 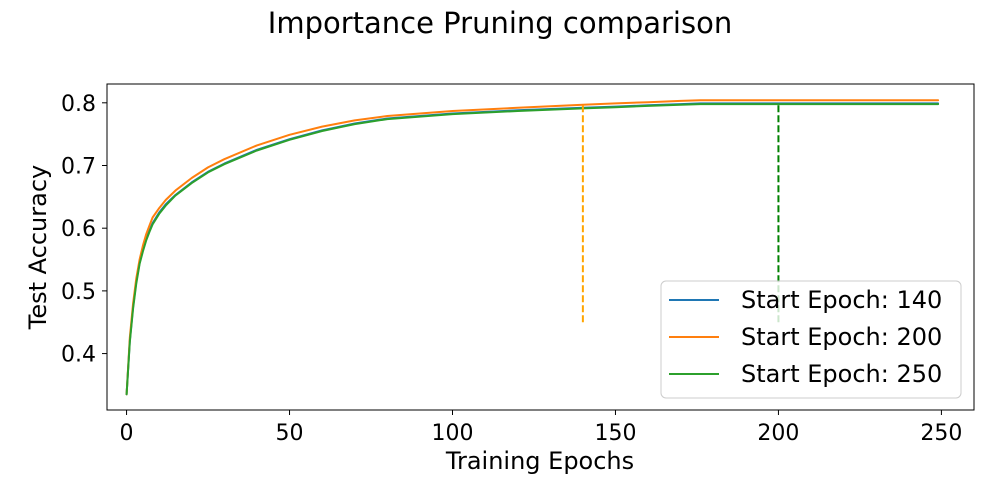 I want to click on legend-label: Start Epoch: 140, so click(x=841, y=300).